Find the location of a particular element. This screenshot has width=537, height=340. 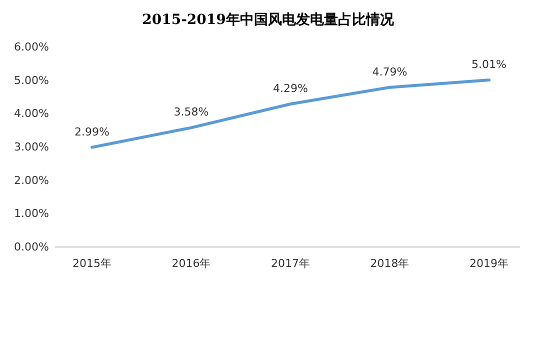

y-tick-label: 4.00% is located at coordinates (31, 113).